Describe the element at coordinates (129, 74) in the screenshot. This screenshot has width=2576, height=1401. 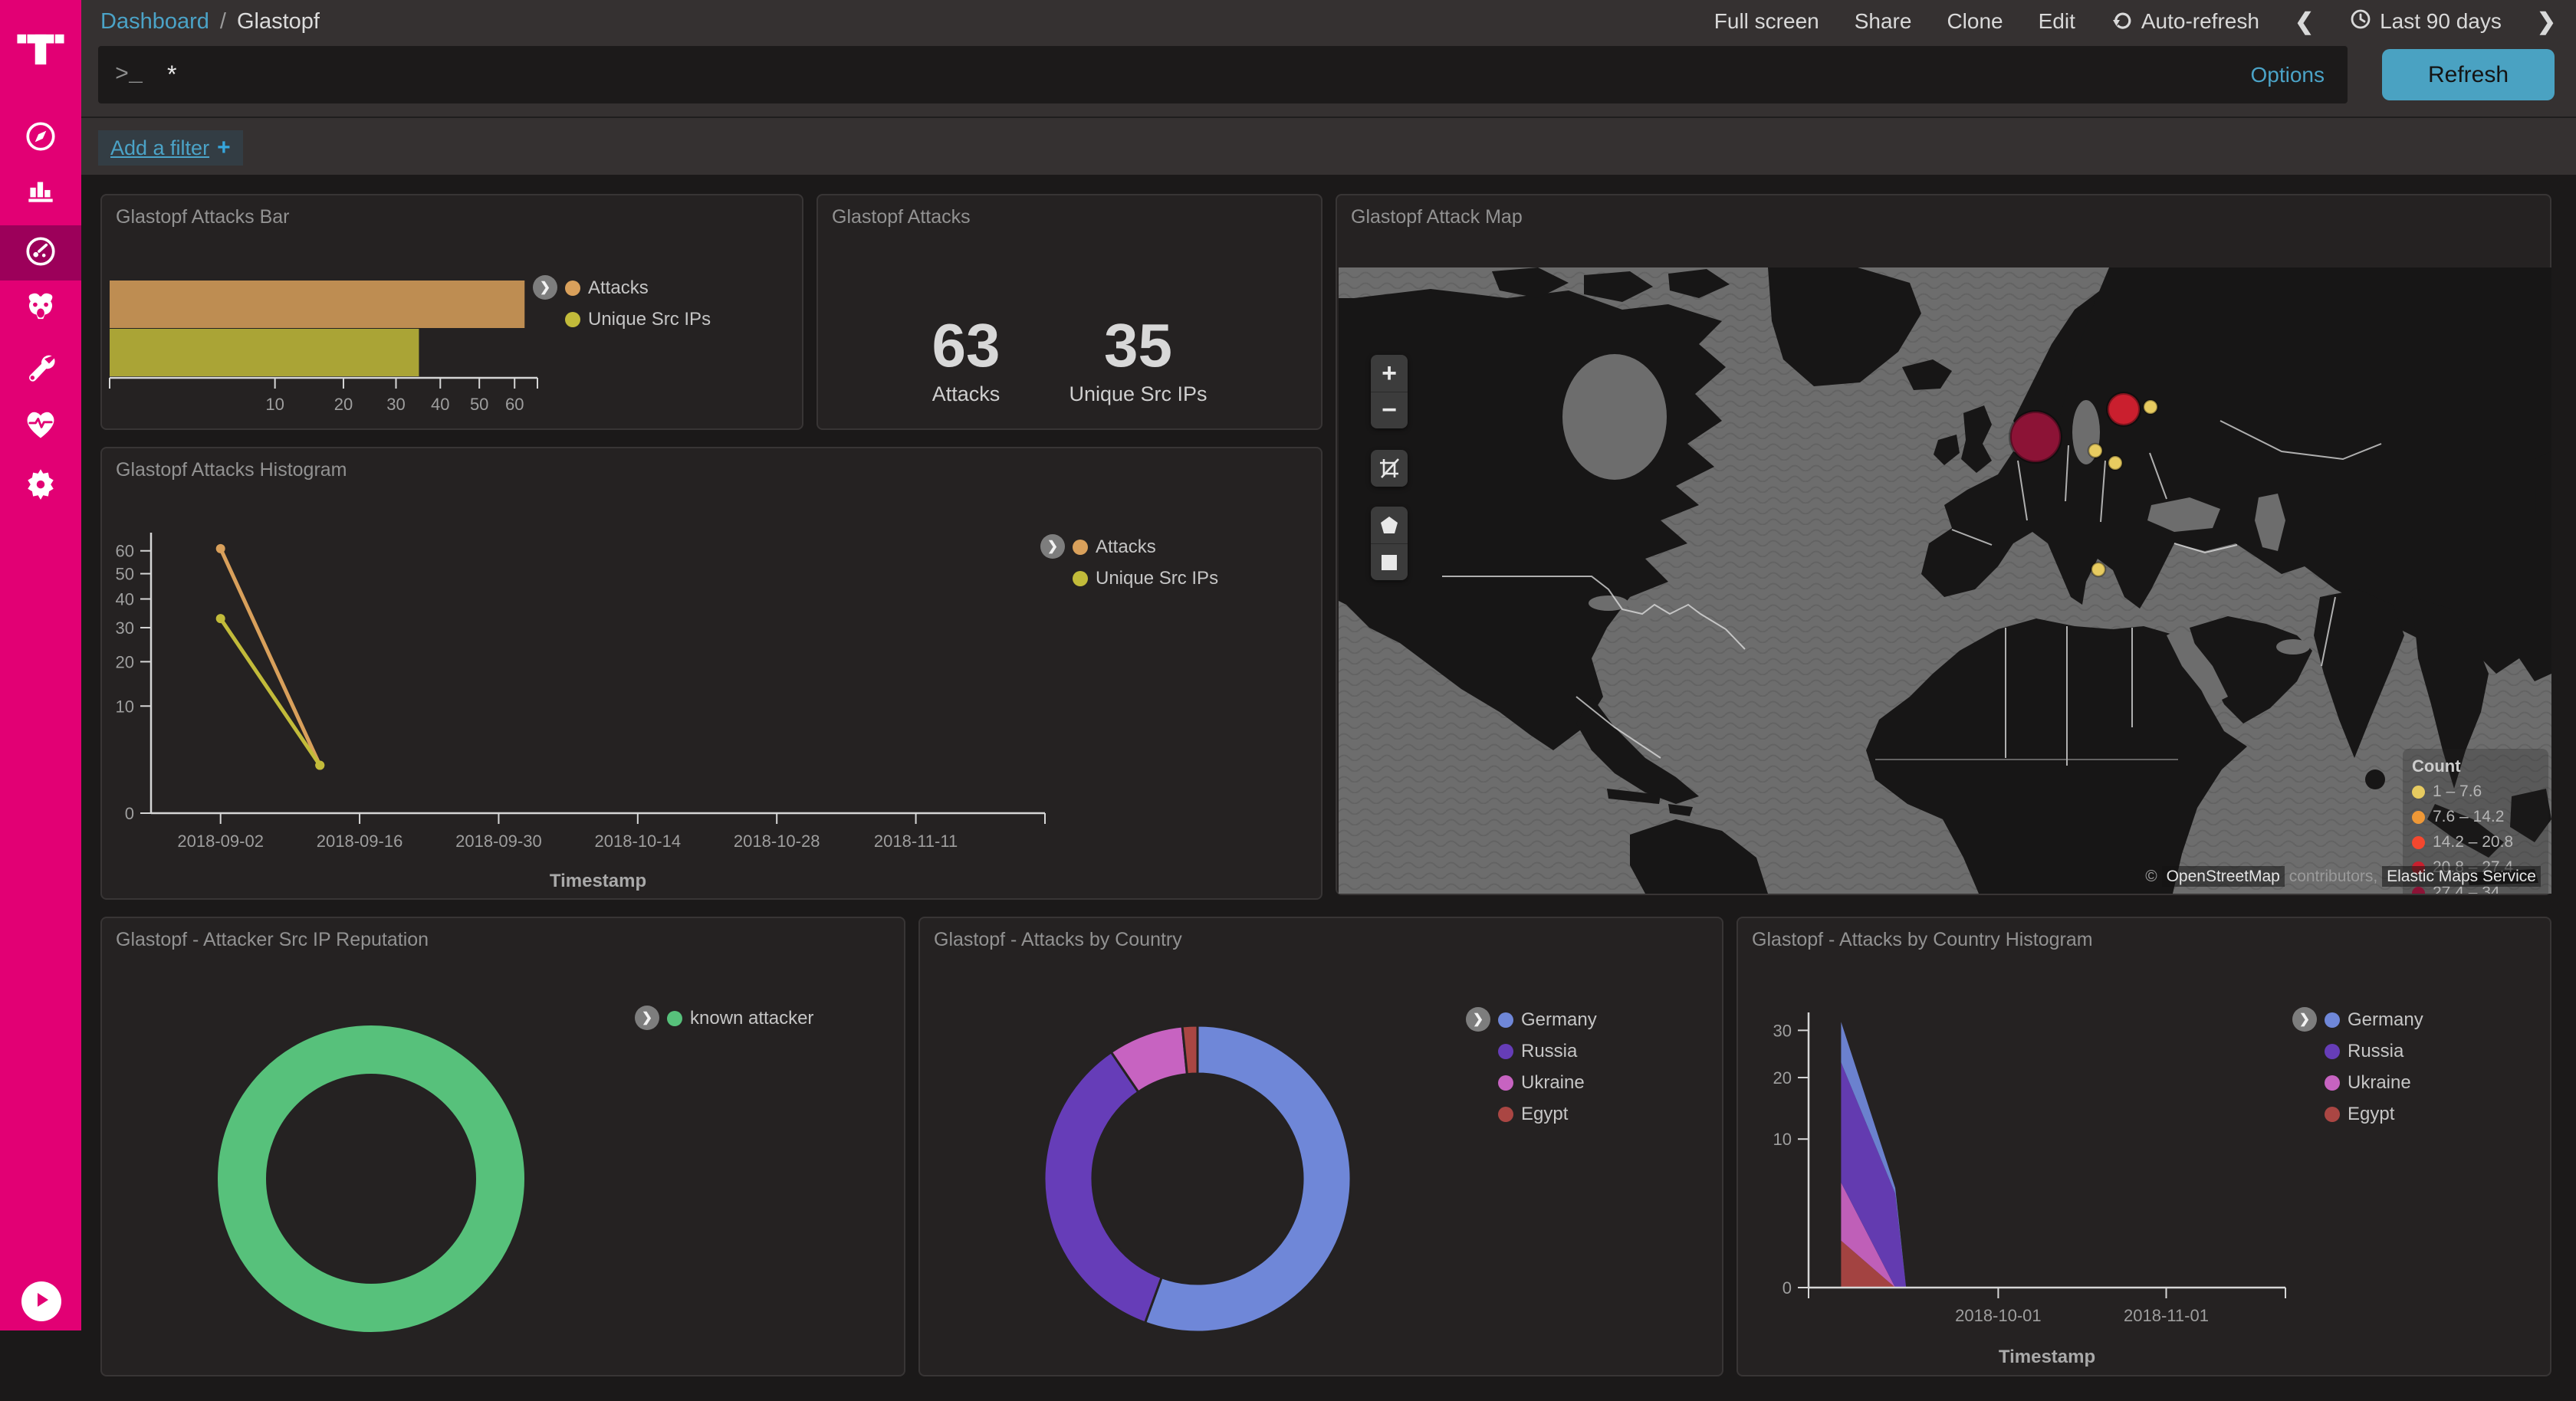
I see `query-prompt-icon: >_` at that location.